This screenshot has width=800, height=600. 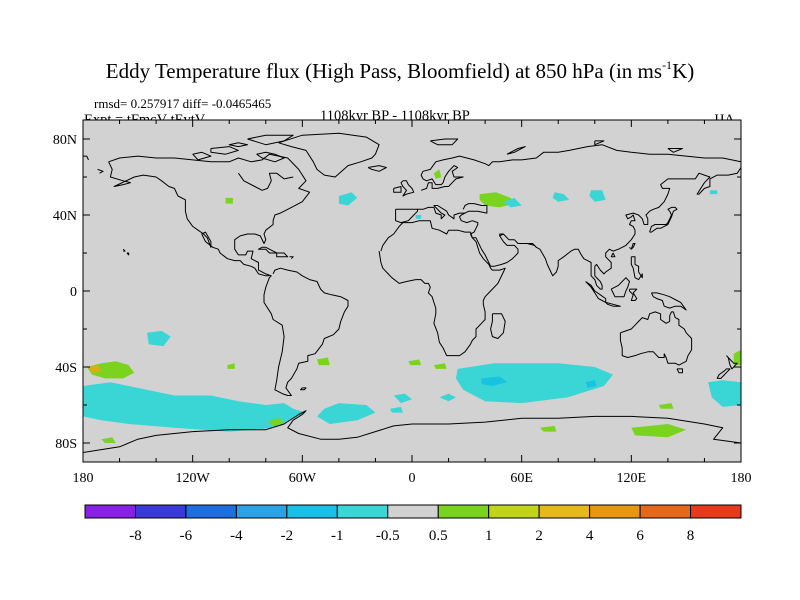 What do you see at coordinates (73, 292) in the screenshot?
I see `y-tick-label: 0` at bounding box center [73, 292].